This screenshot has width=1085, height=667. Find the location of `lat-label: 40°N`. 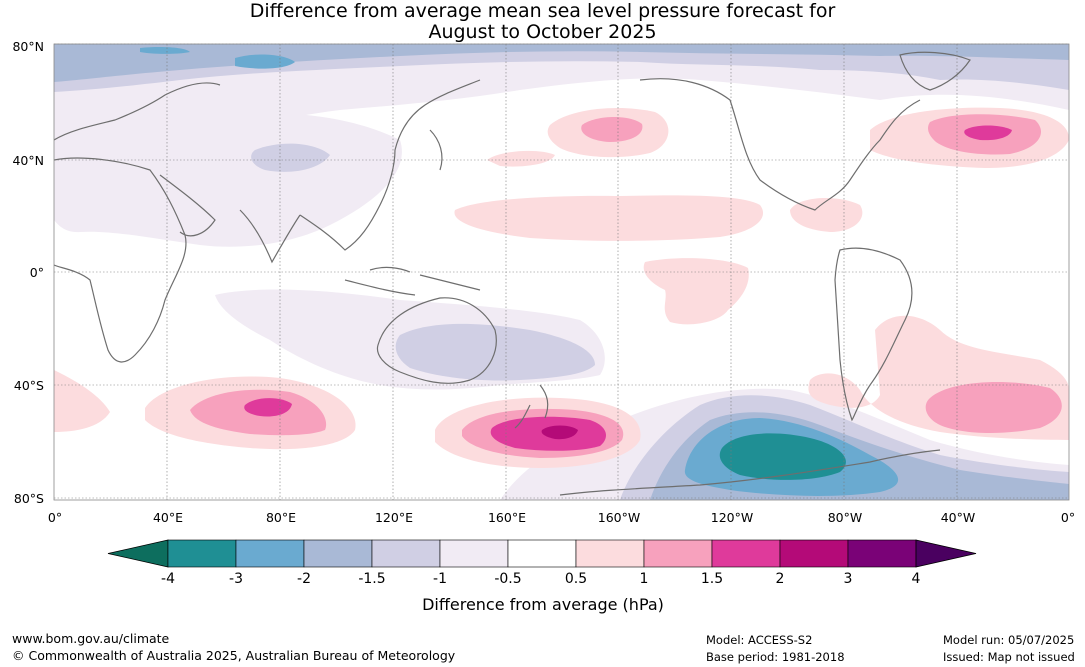

lat-label: 40°N is located at coordinates (28, 160).